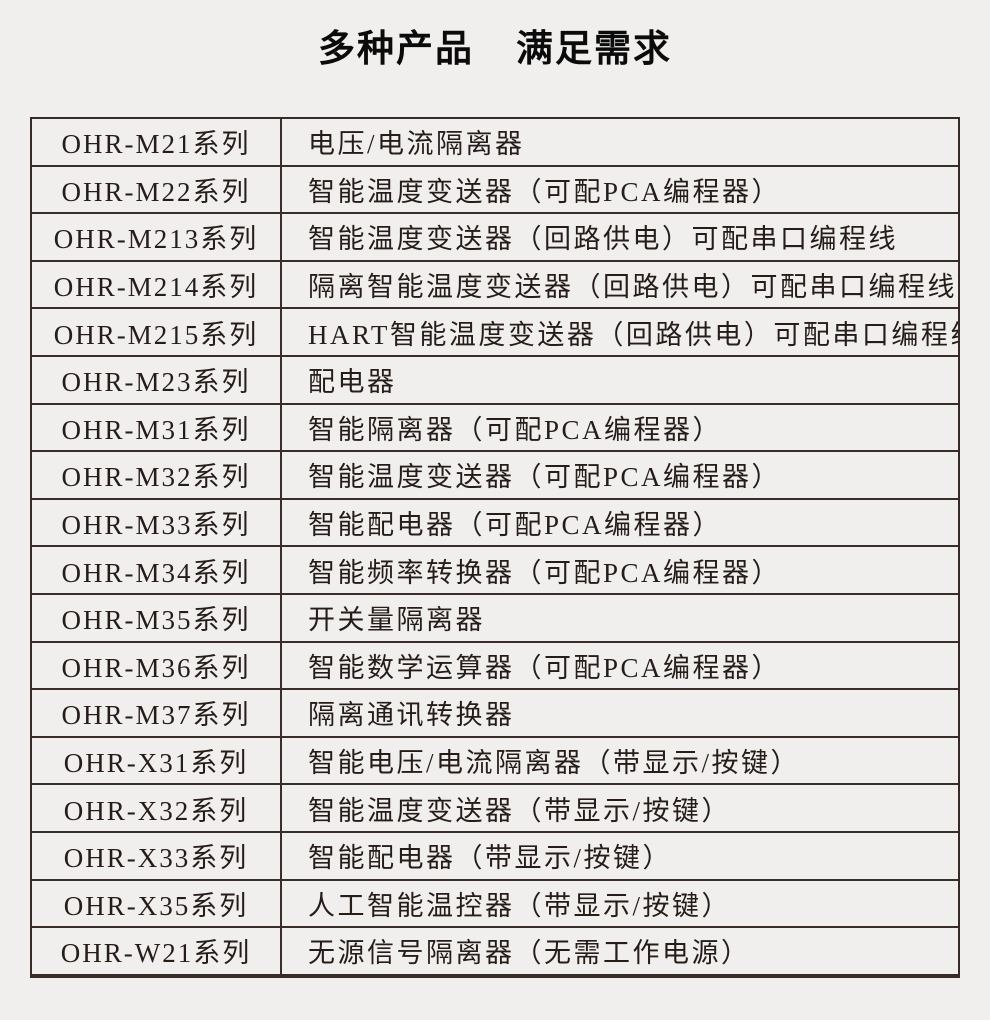 This screenshot has width=990, height=1020. I want to click on table-row: OHR-X35系列 人工智能温控器（带显示/按键）, so click(495, 902).